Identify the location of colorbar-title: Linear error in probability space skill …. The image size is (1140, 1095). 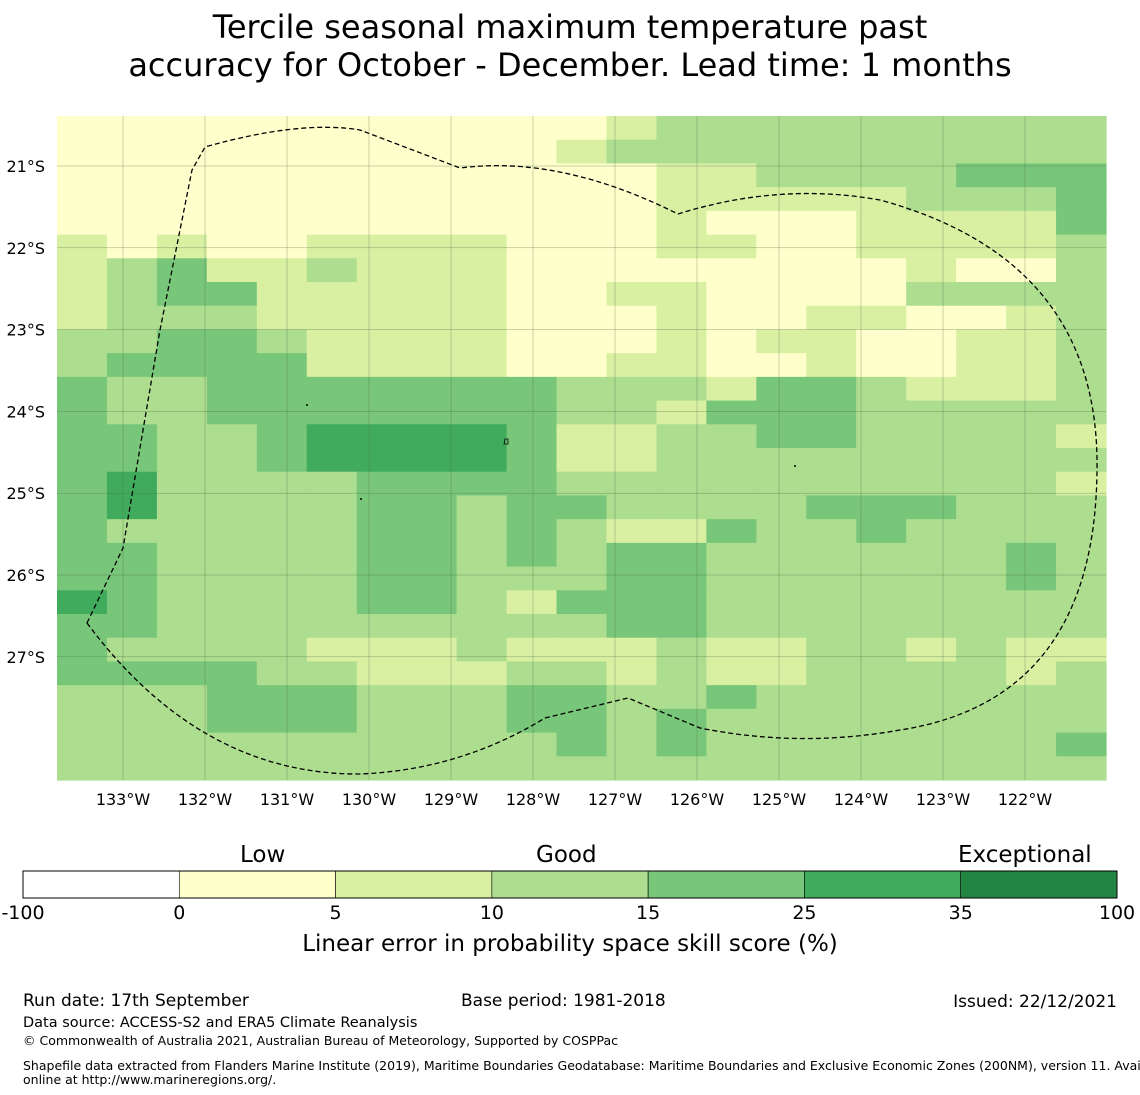
(570, 944).